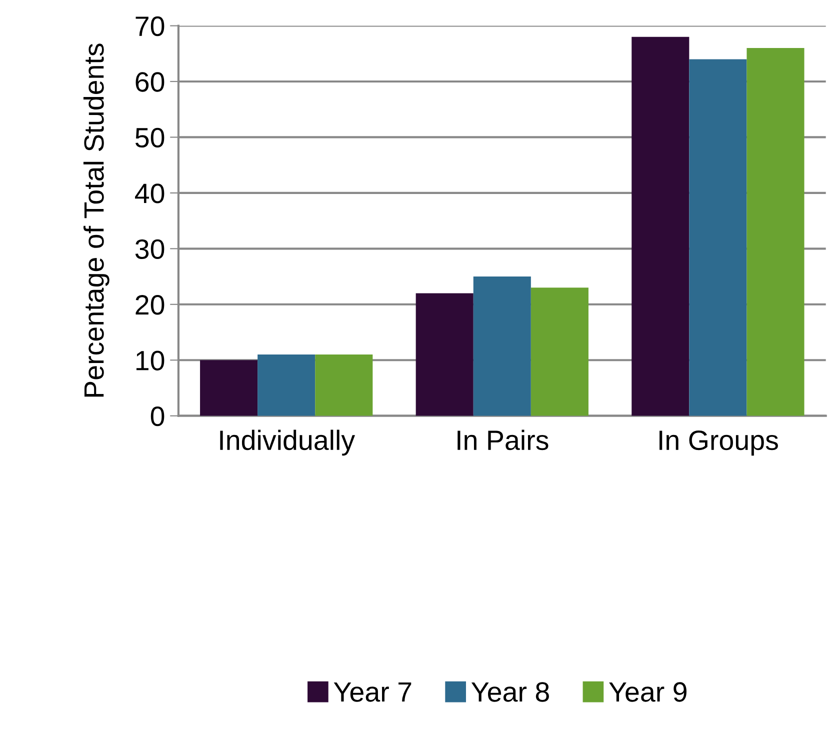  I want to click on y-tick-label: 0, so click(157, 416).